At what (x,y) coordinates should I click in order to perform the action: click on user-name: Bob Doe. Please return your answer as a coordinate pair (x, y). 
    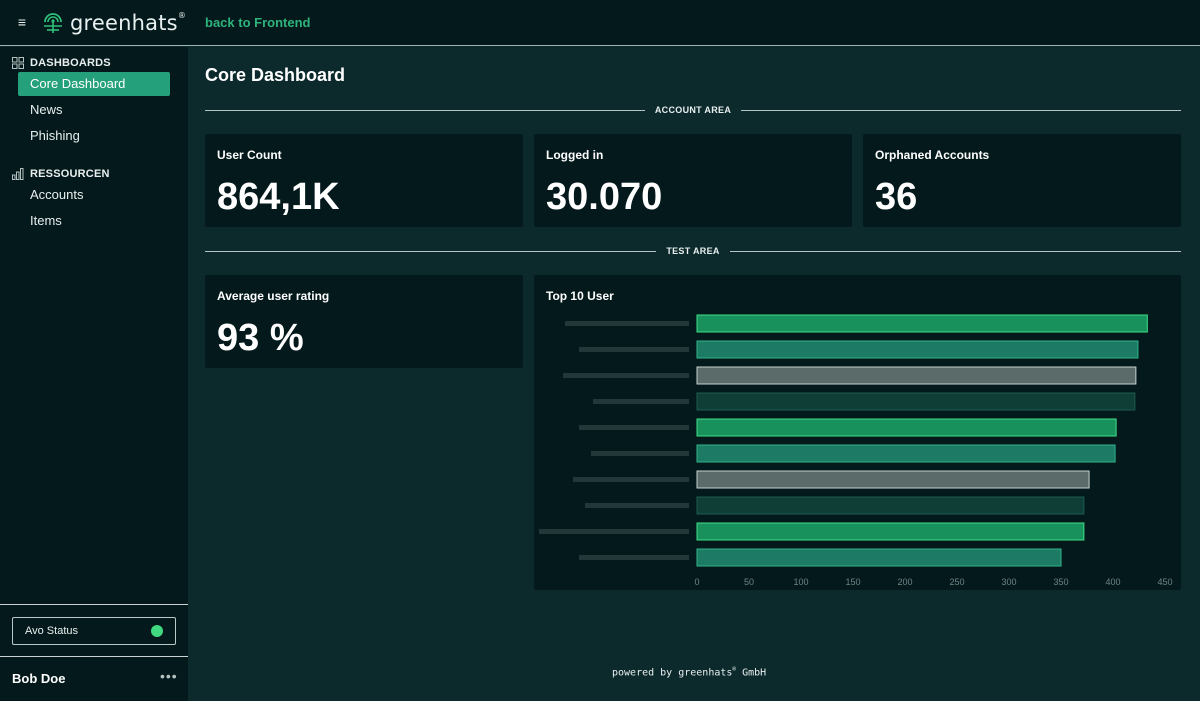
    Looking at the image, I should click on (39, 678).